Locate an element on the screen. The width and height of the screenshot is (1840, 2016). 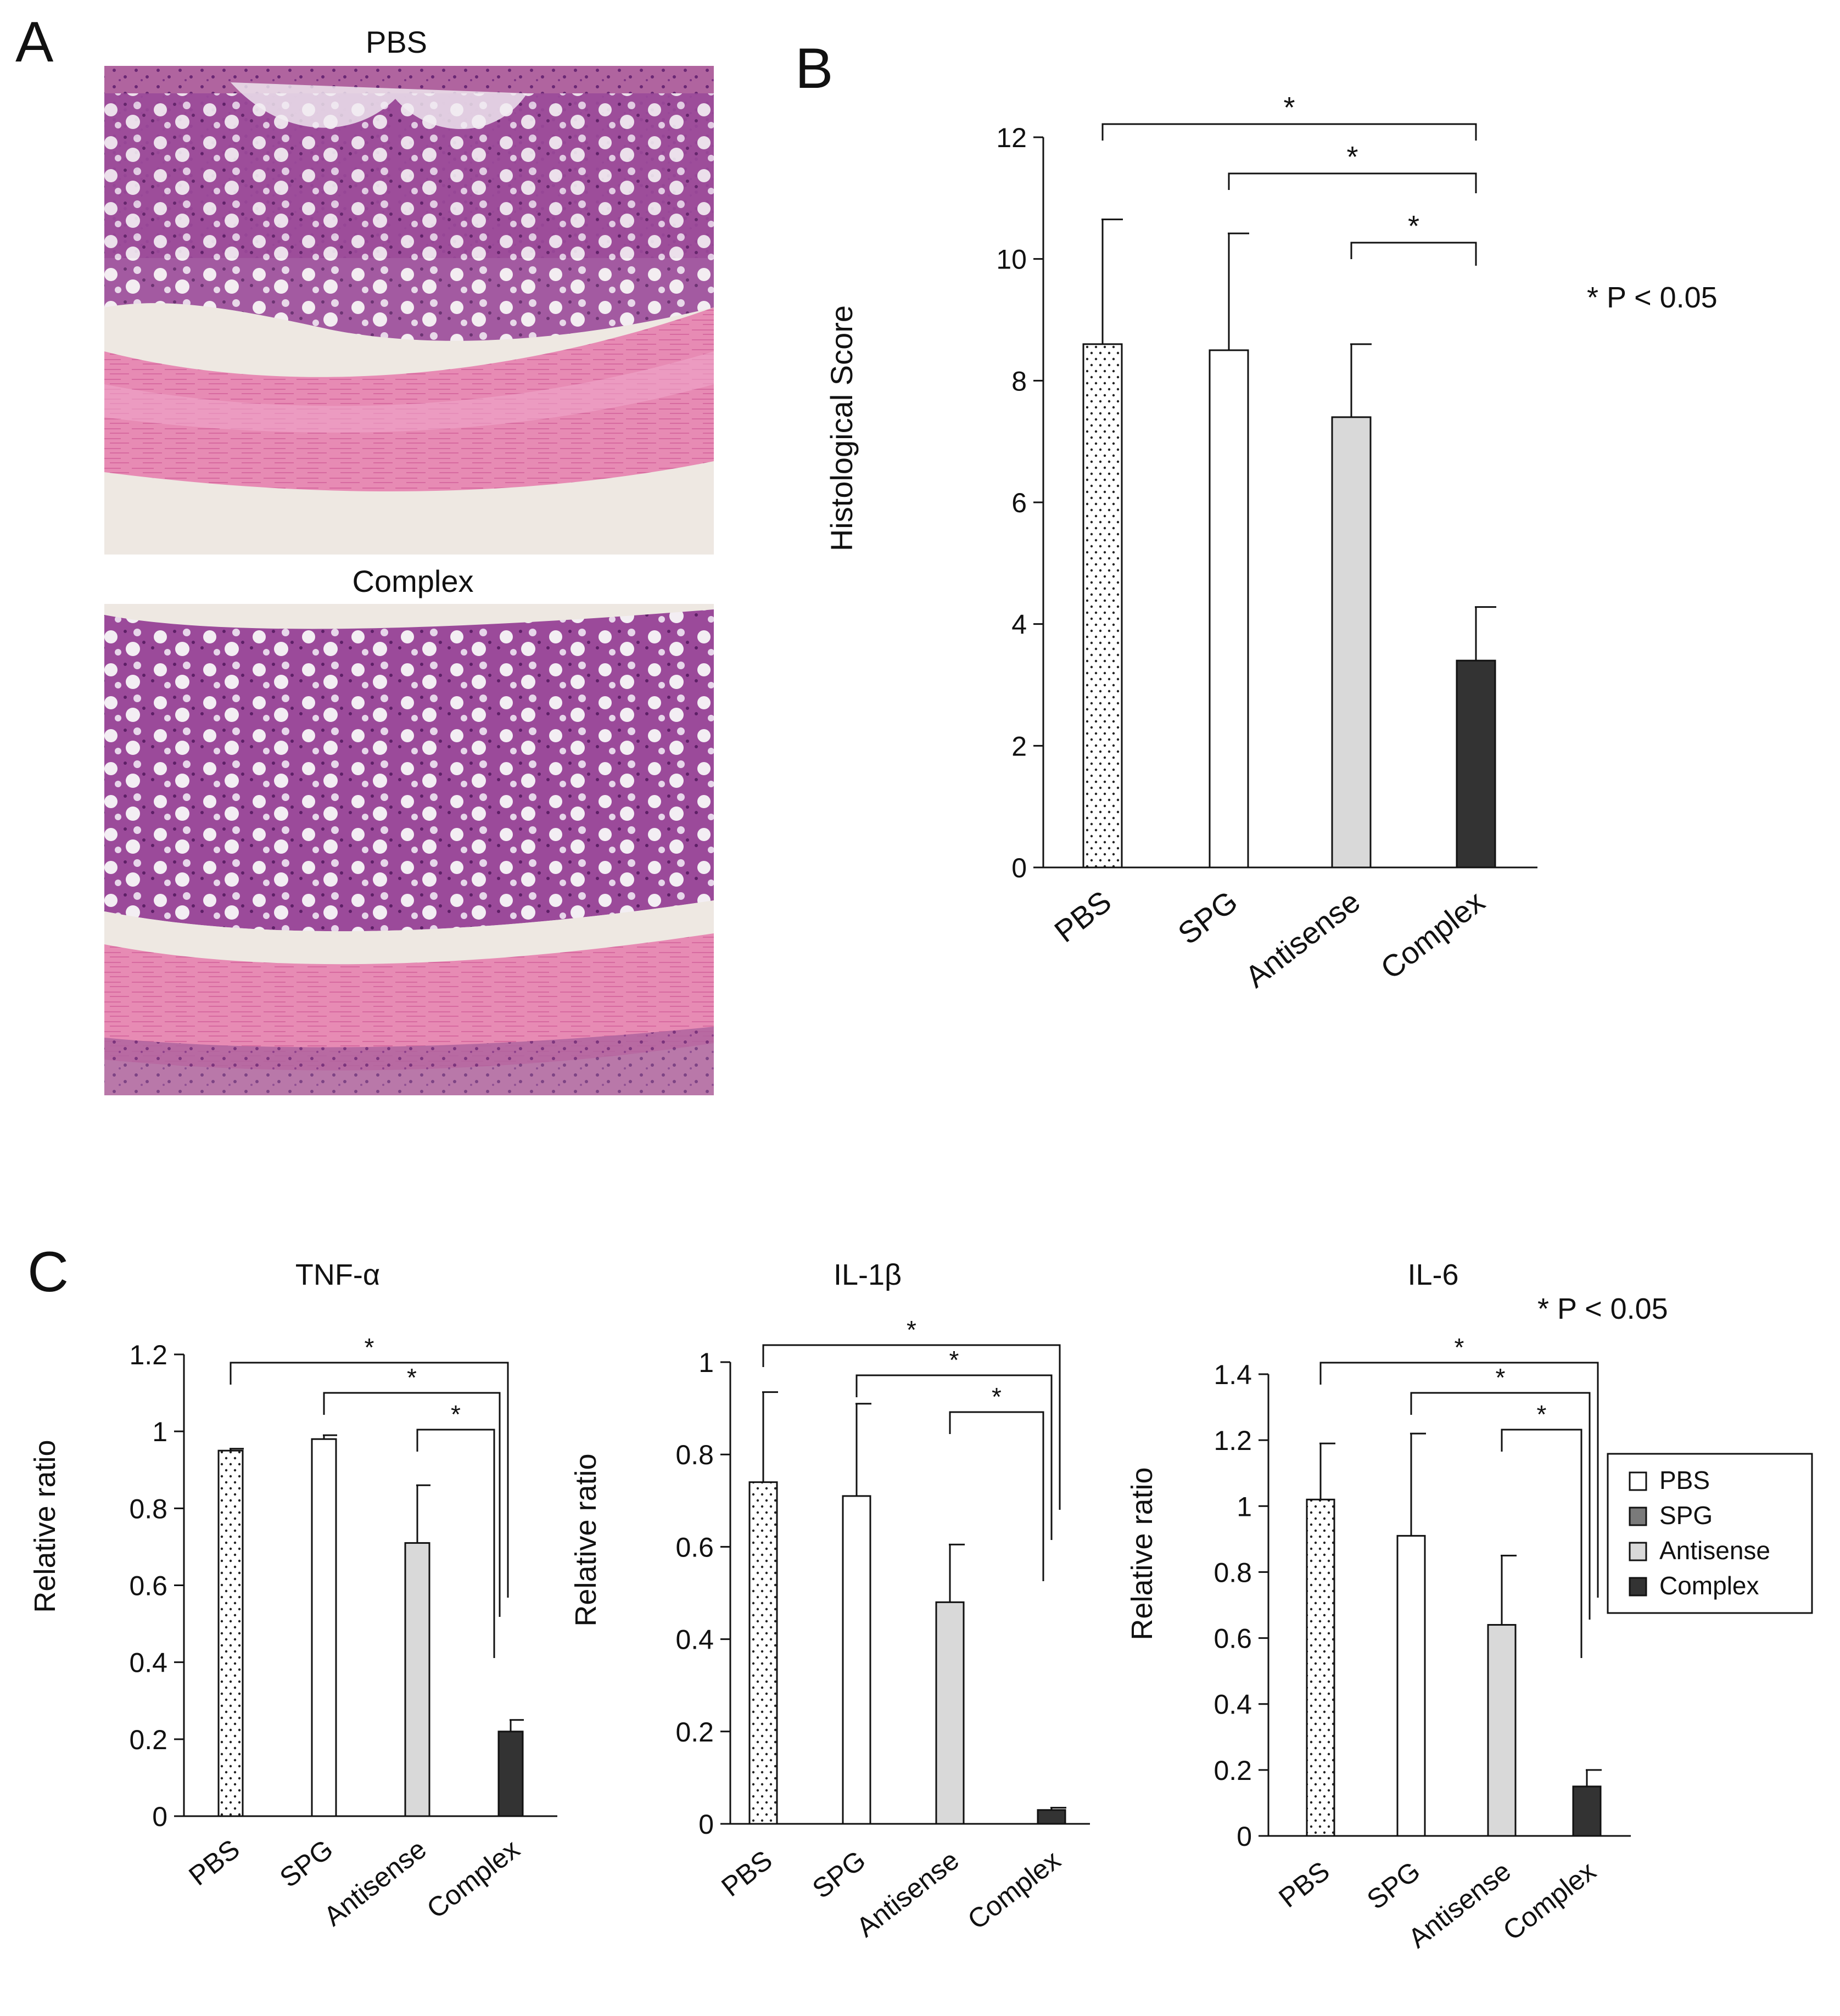
legend-label-antisense: Antisense is located at coordinates (1714, 1551).